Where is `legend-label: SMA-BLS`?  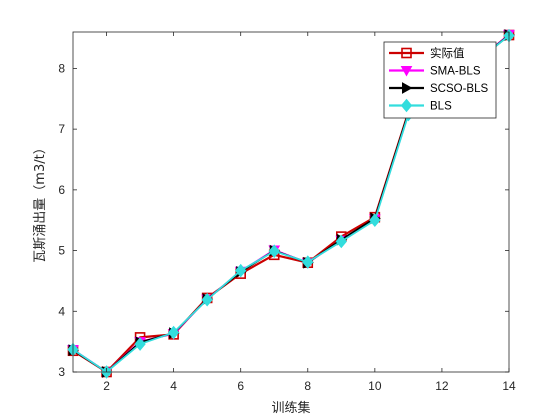
legend-label: SMA-BLS is located at coordinates (455, 72).